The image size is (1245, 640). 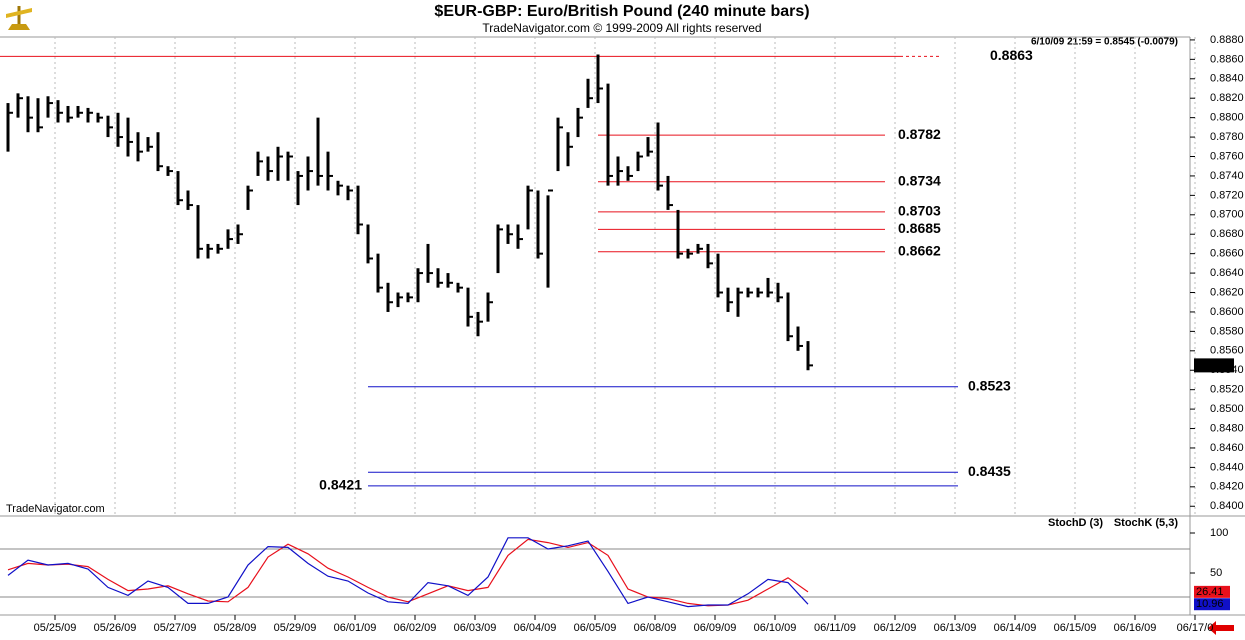 What do you see at coordinates (1221, 628) in the screenshot?
I see `scroll-arrow` at bounding box center [1221, 628].